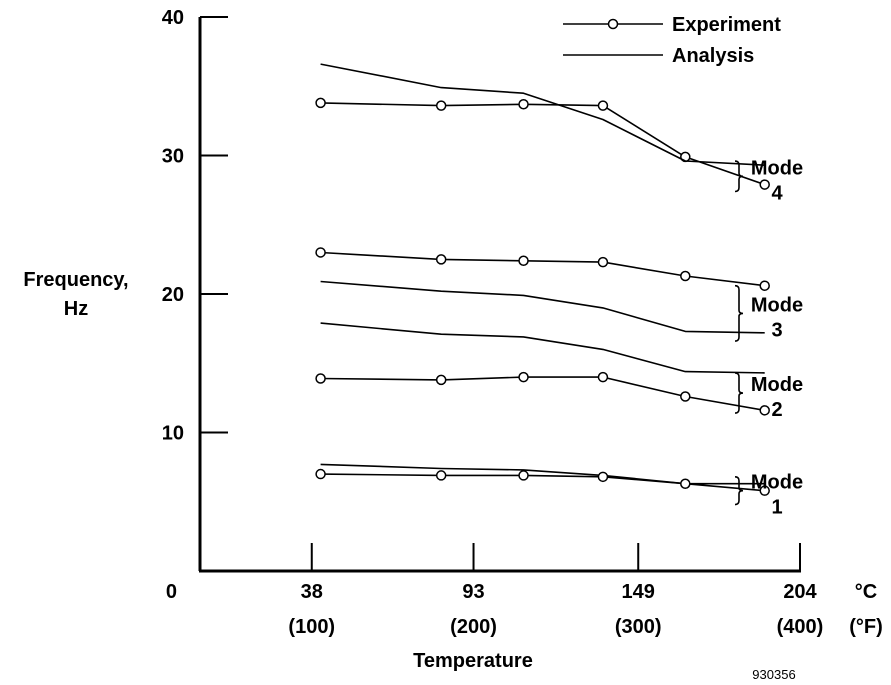 This screenshot has width=891, height=685. Describe the element at coordinates (473, 627) in the screenshot. I see `x-tick-label-fahrenheit: (200)` at that location.